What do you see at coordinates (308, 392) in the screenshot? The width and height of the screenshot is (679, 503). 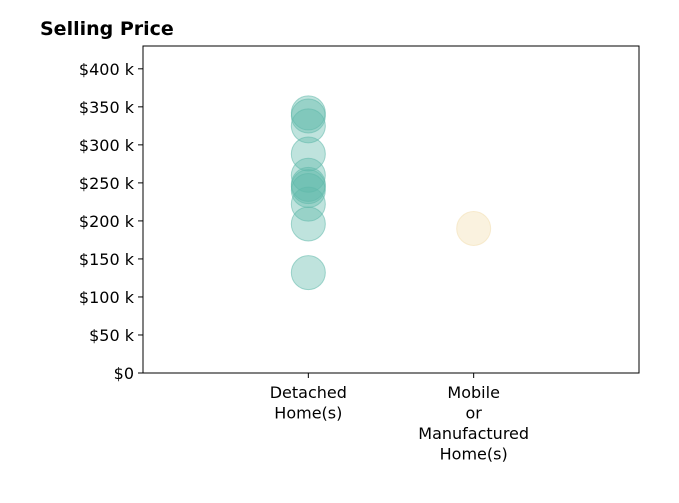 I see `x-category-label-line: Detached` at bounding box center [308, 392].